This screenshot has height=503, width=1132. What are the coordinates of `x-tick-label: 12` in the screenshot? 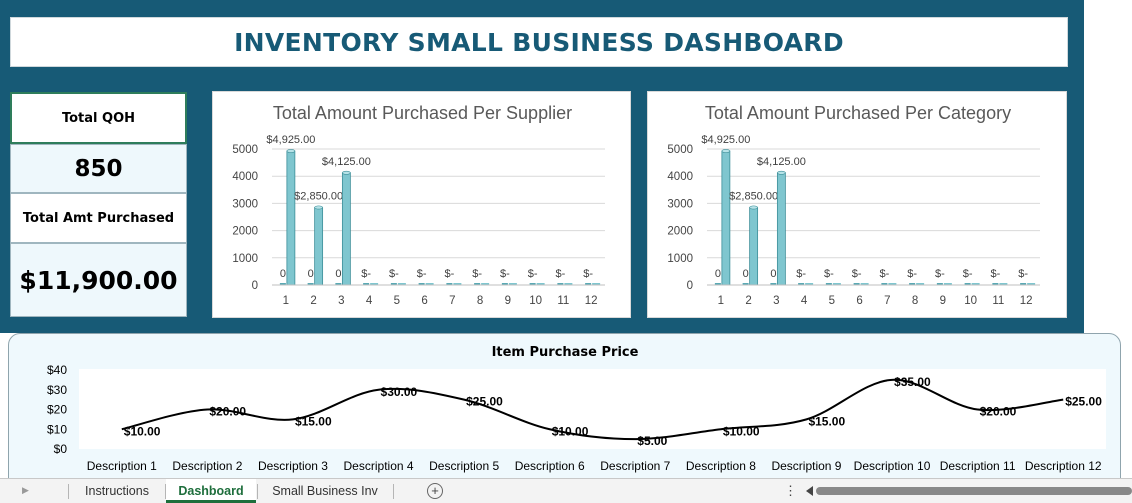 It's located at (591, 301).